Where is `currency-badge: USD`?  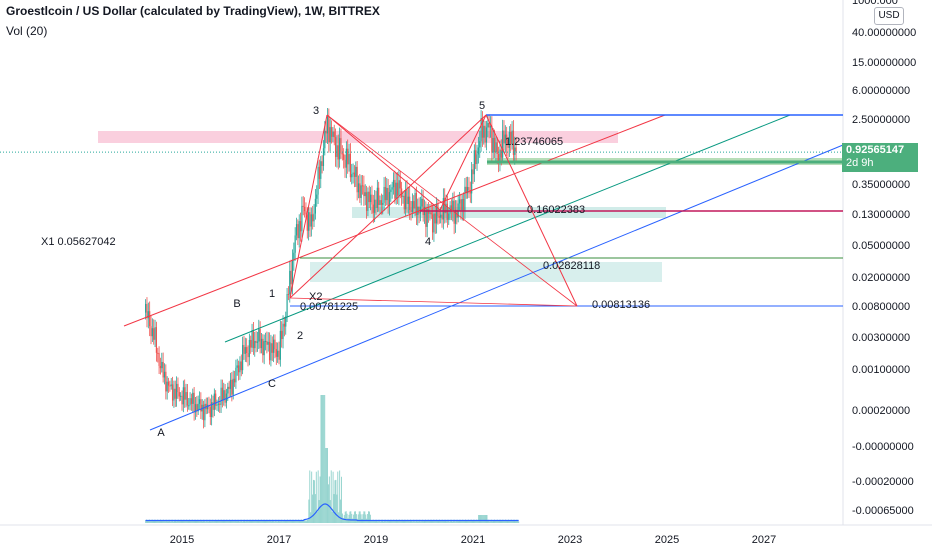 currency-badge: USD is located at coordinates (889, 16).